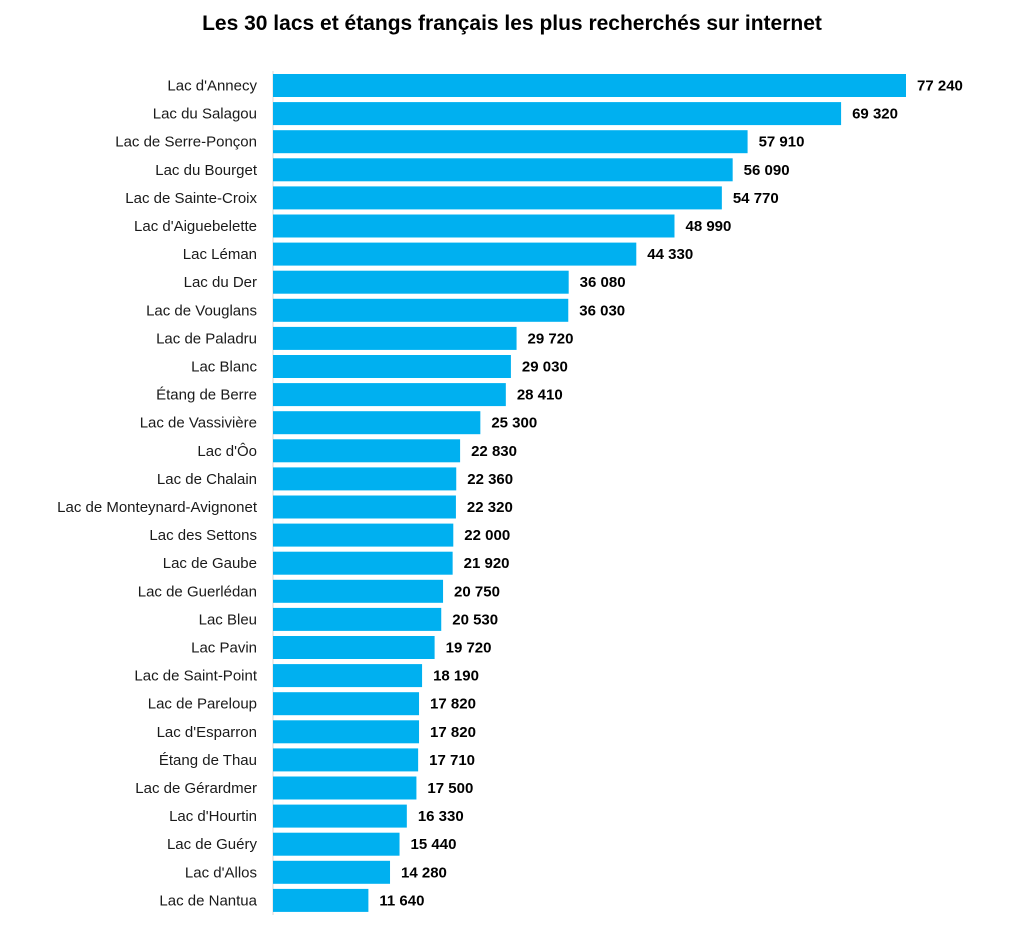  I want to click on value-label: 19 720, so click(469, 648).